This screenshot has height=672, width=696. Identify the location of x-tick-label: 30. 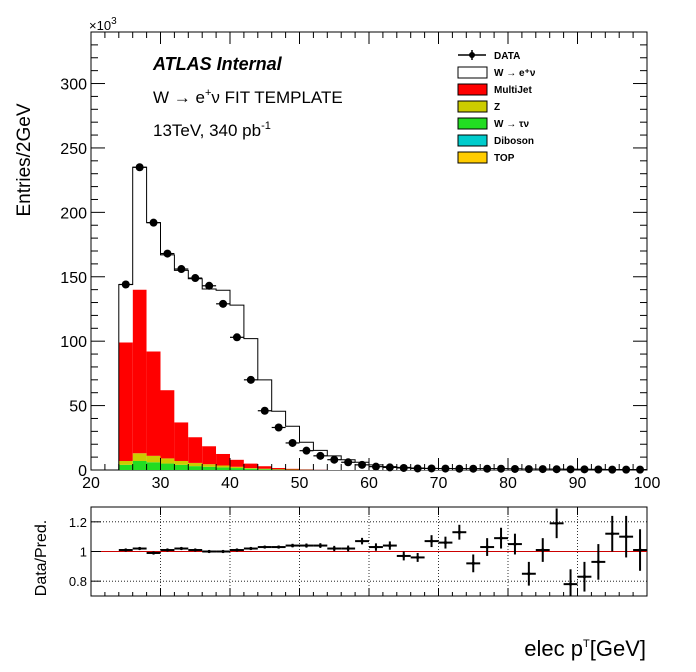
(161, 483).